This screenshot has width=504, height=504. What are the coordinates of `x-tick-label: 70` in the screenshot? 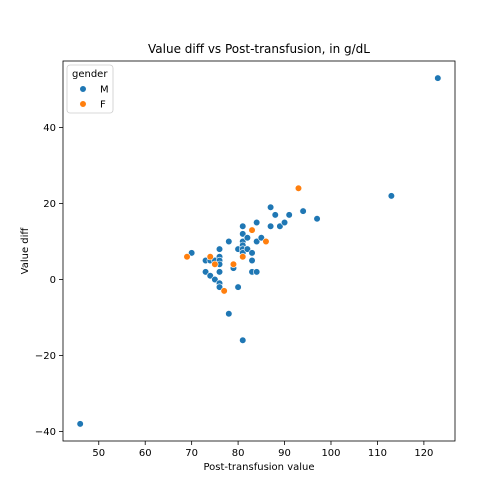 It's located at (191, 453).